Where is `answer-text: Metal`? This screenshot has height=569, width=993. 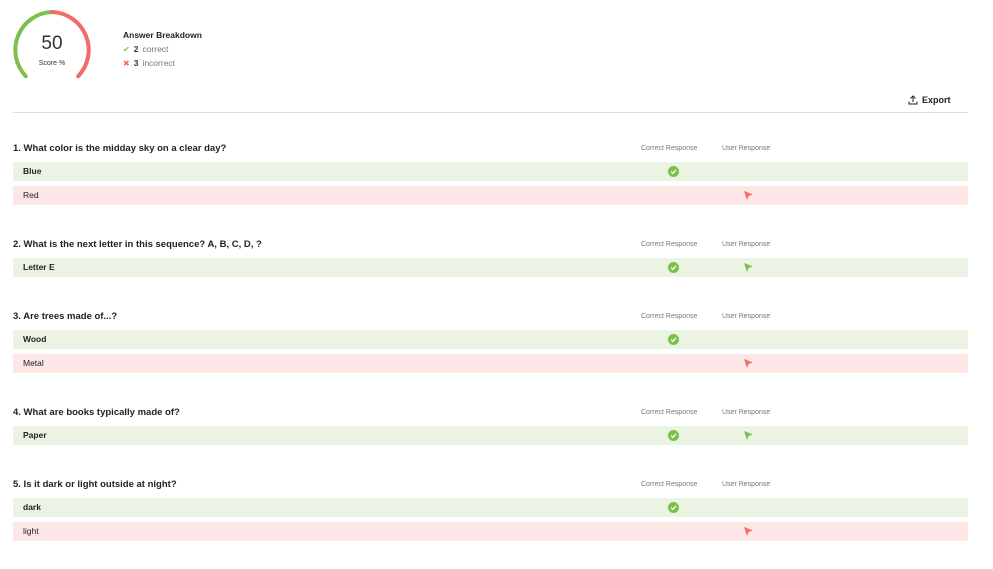
answer-text: Metal is located at coordinates (33, 363).